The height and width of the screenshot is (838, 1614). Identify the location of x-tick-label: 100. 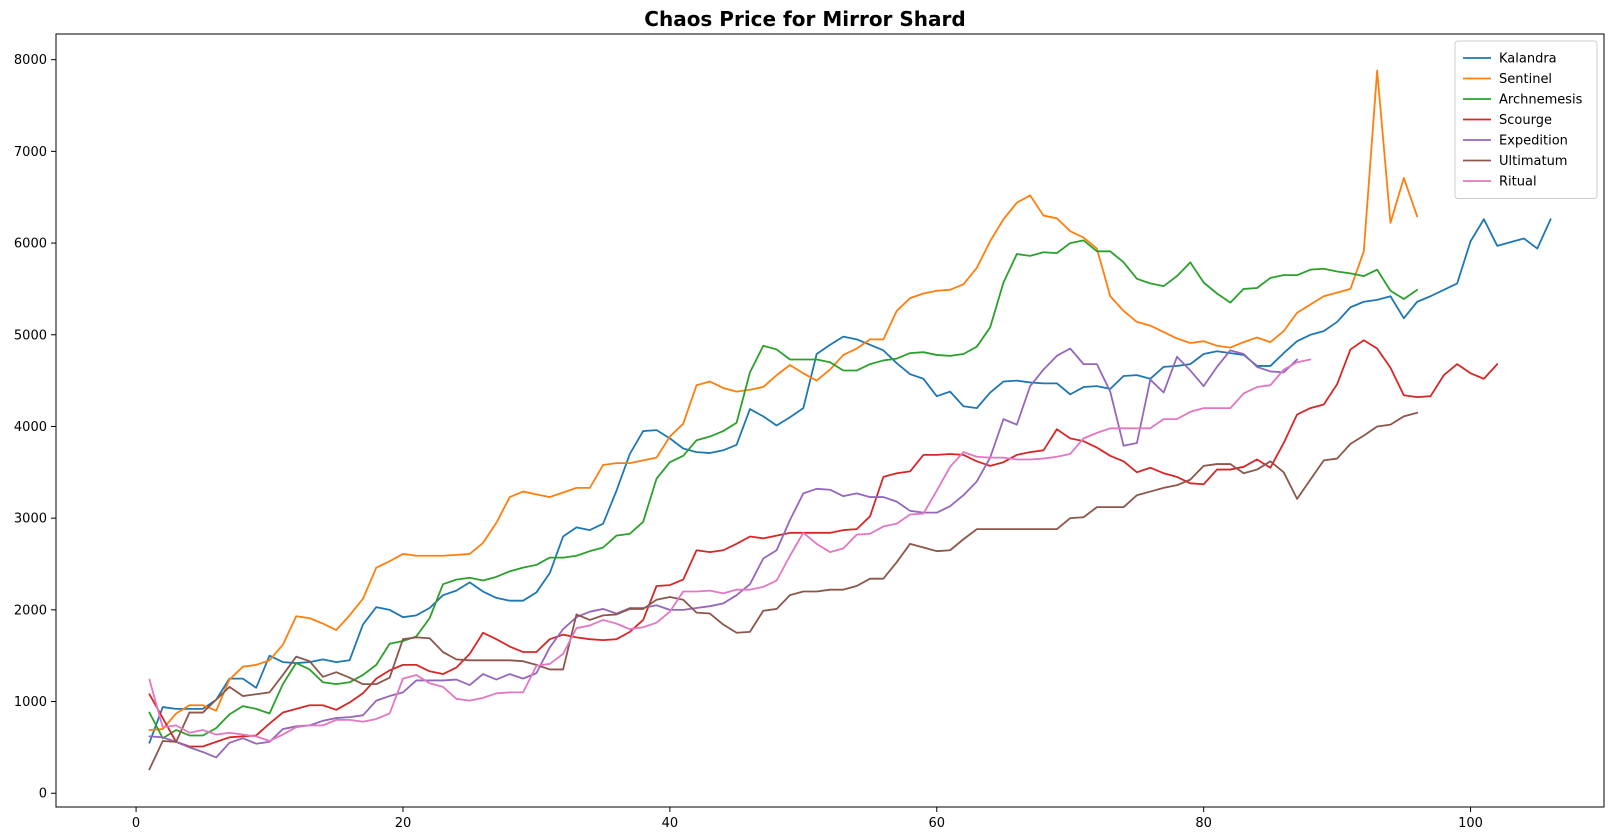
(1470, 823).